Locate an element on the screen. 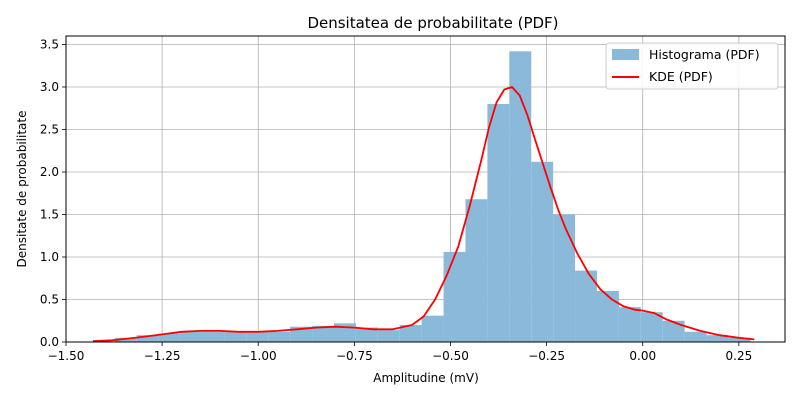 This screenshot has width=800, height=400. legend-swatch-histogram is located at coordinates (625, 54).